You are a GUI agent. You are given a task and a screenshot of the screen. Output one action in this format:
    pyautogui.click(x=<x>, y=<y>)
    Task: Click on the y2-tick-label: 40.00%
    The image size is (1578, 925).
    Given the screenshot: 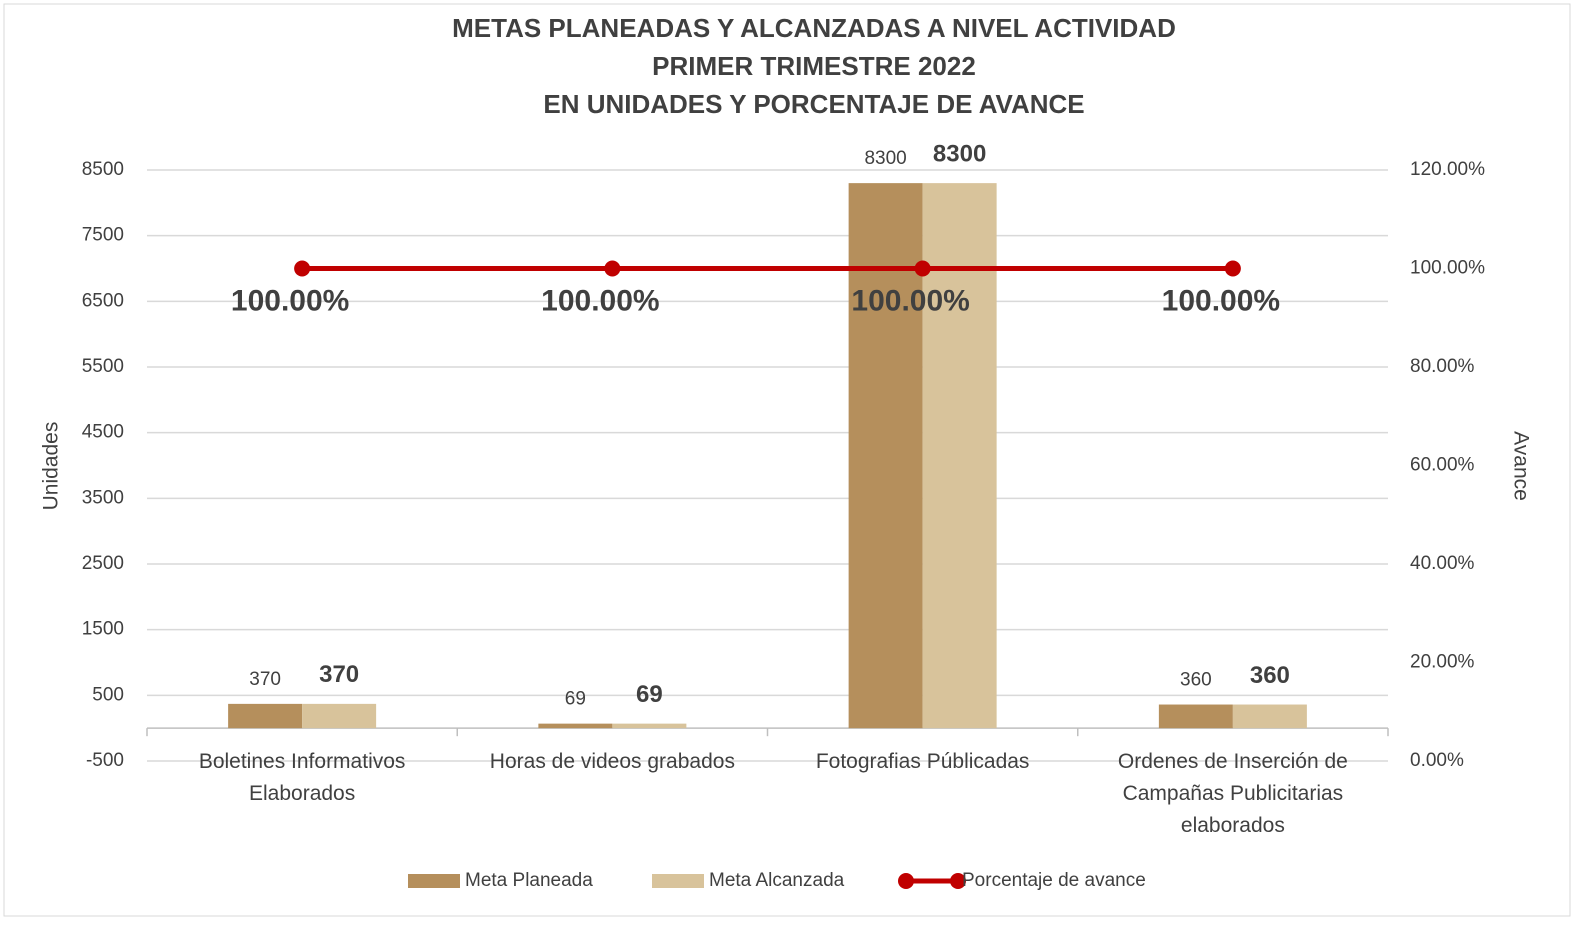 What is the action you would take?
    pyautogui.click(x=1442, y=563)
    